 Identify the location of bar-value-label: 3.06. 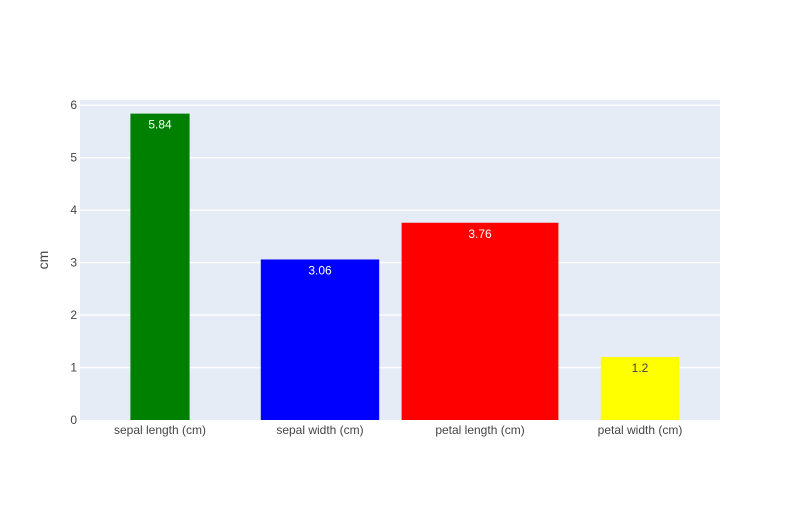
(320, 270).